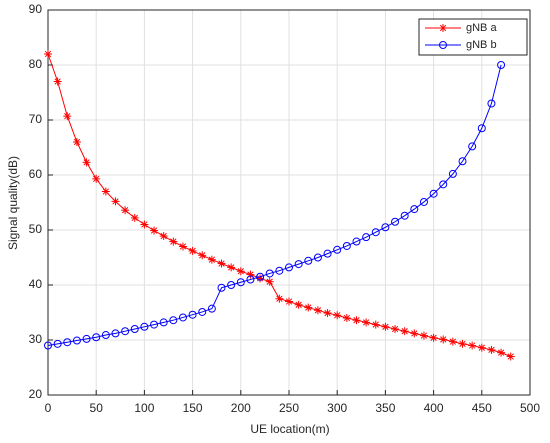 This screenshot has width=550, height=443. I want to click on legend-label: gNB b, so click(481, 45).